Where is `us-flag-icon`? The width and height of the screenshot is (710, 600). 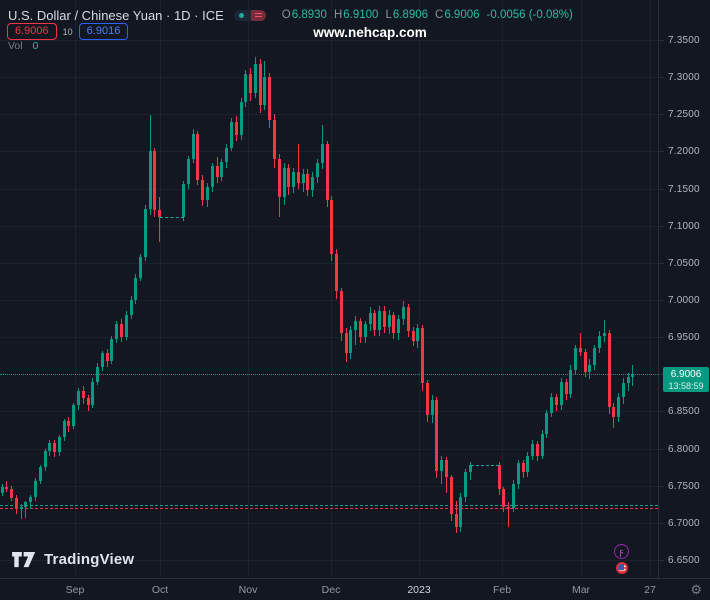 us-flag-icon is located at coordinates (622, 568).